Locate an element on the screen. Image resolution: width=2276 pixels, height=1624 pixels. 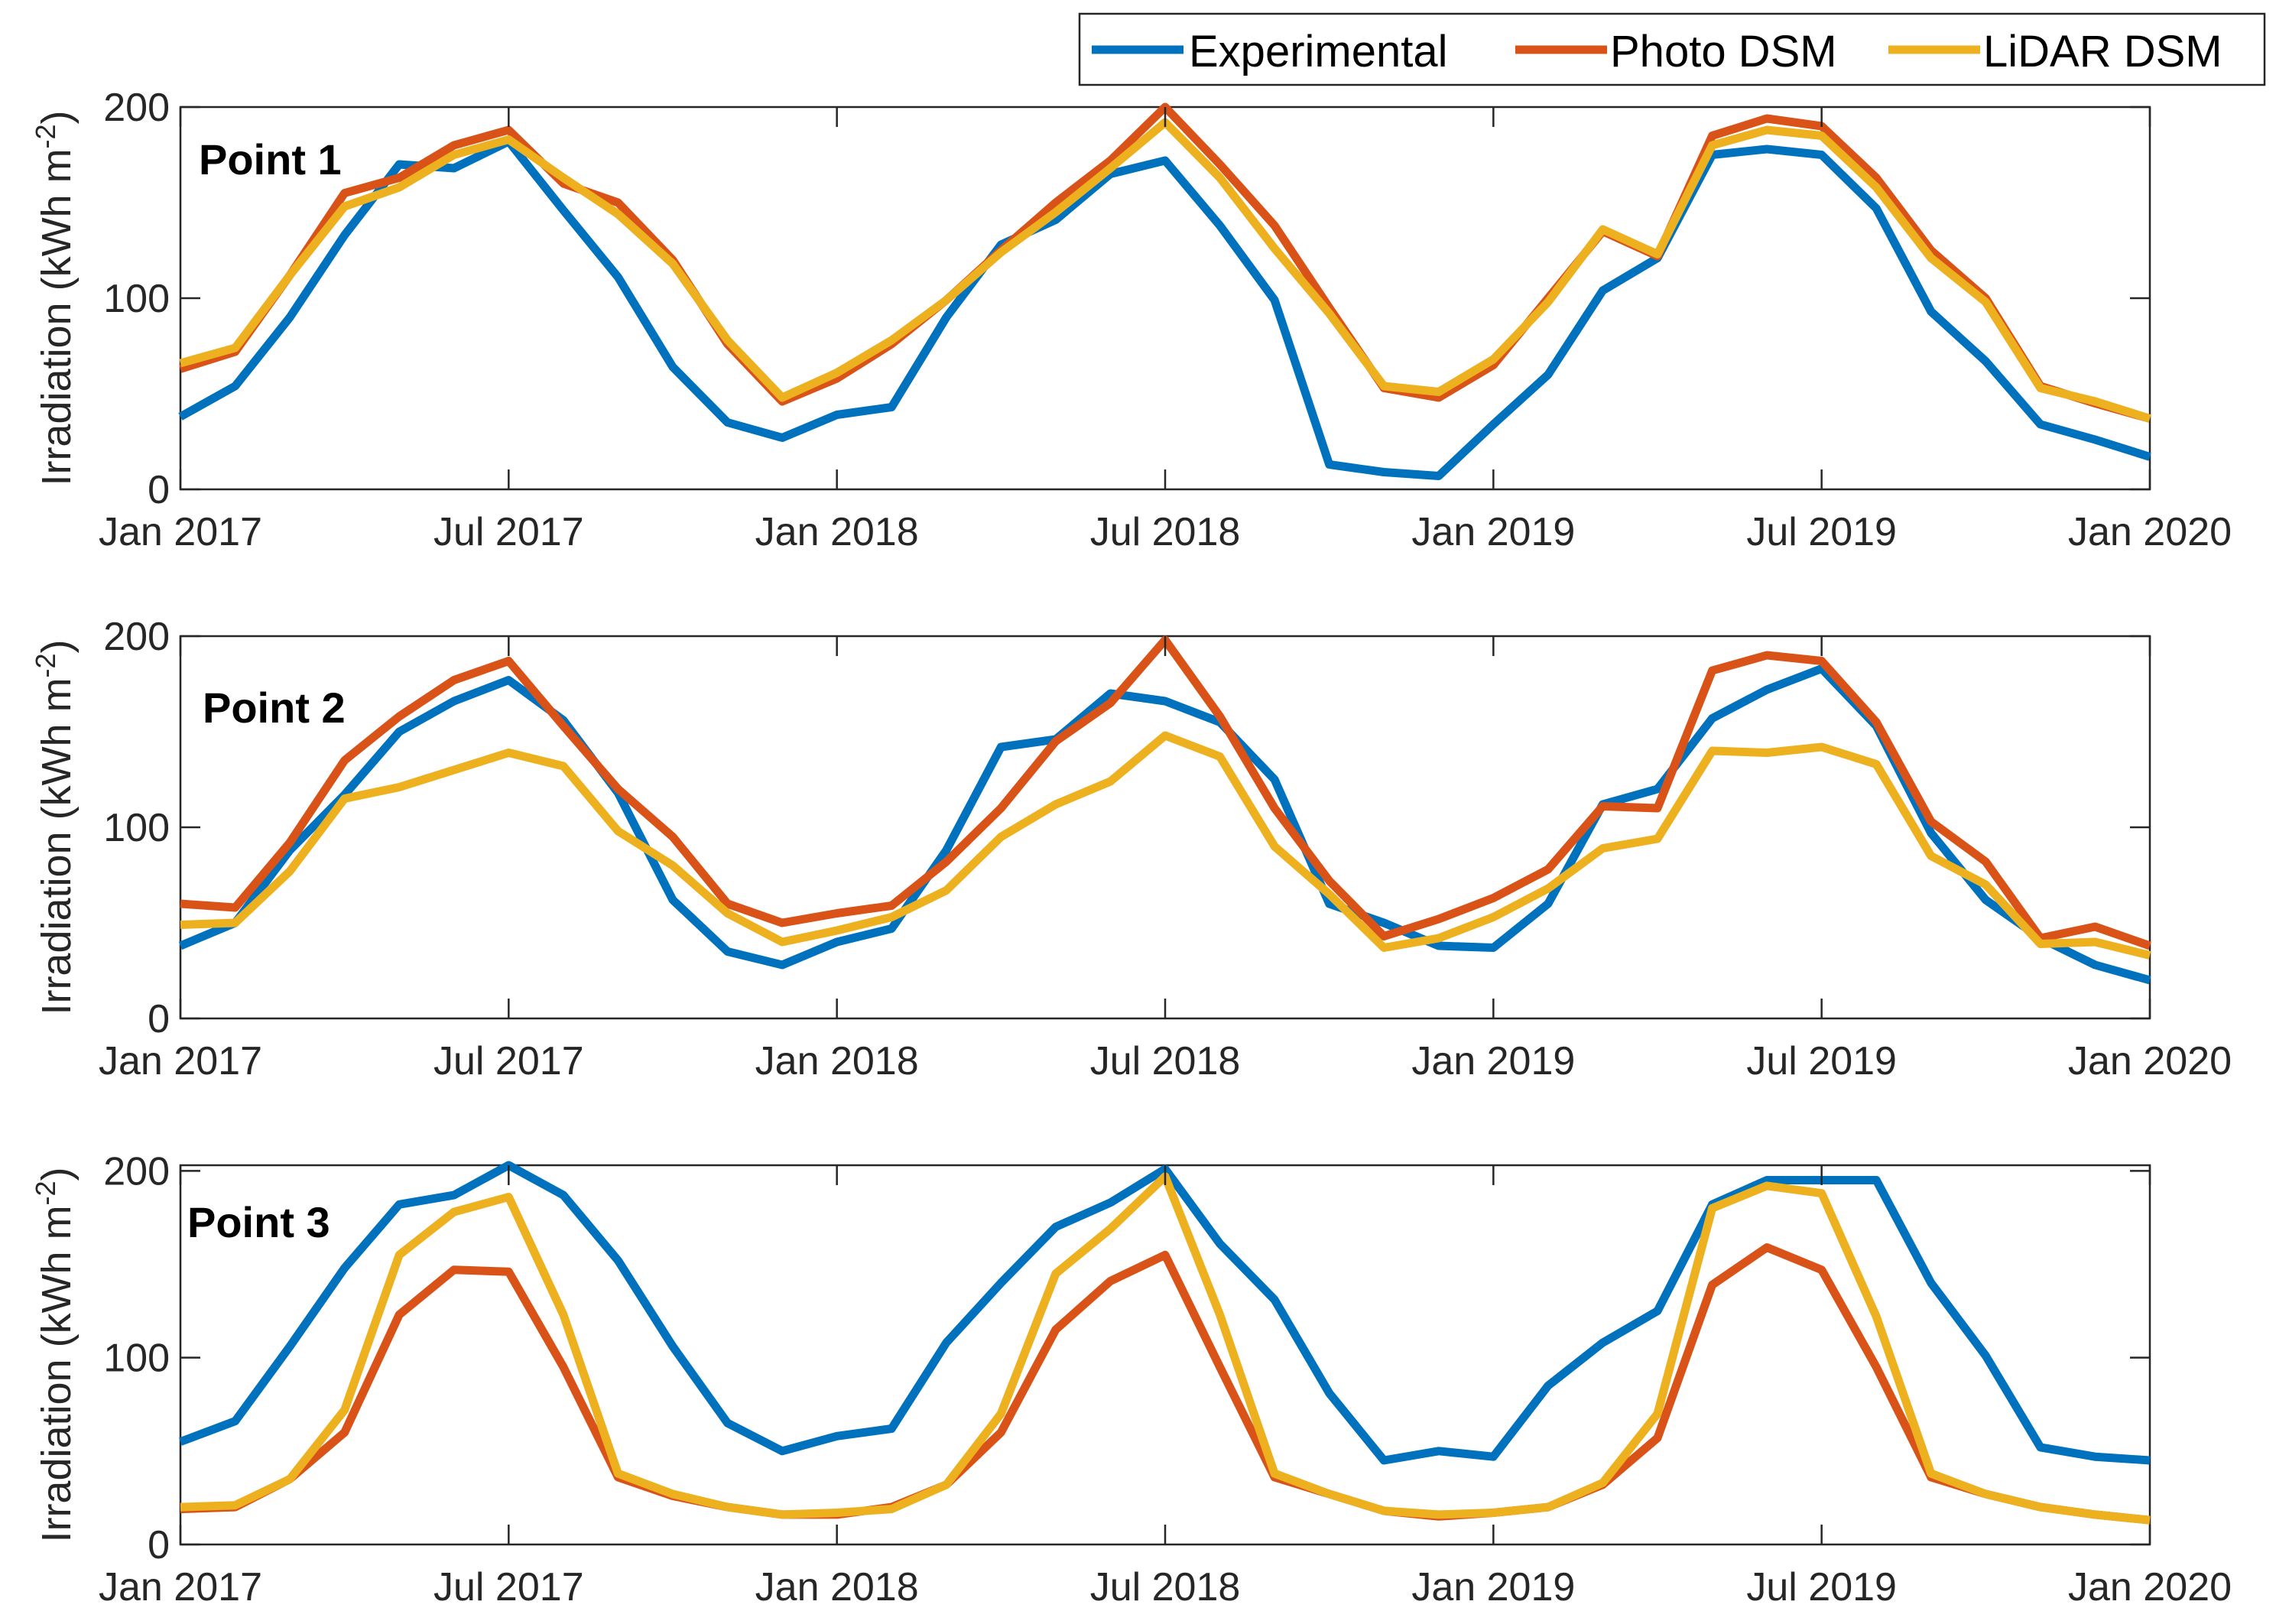
panel-title: Point 3 is located at coordinates (258, 1222).